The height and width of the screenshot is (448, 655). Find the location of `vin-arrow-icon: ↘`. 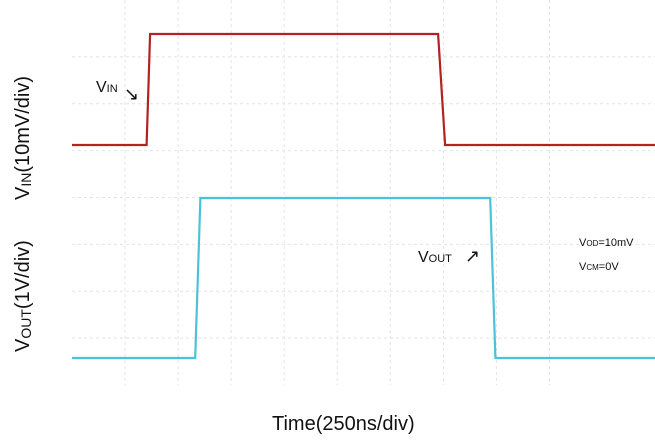

vin-arrow-icon: ↘ is located at coordinates (131, 94).